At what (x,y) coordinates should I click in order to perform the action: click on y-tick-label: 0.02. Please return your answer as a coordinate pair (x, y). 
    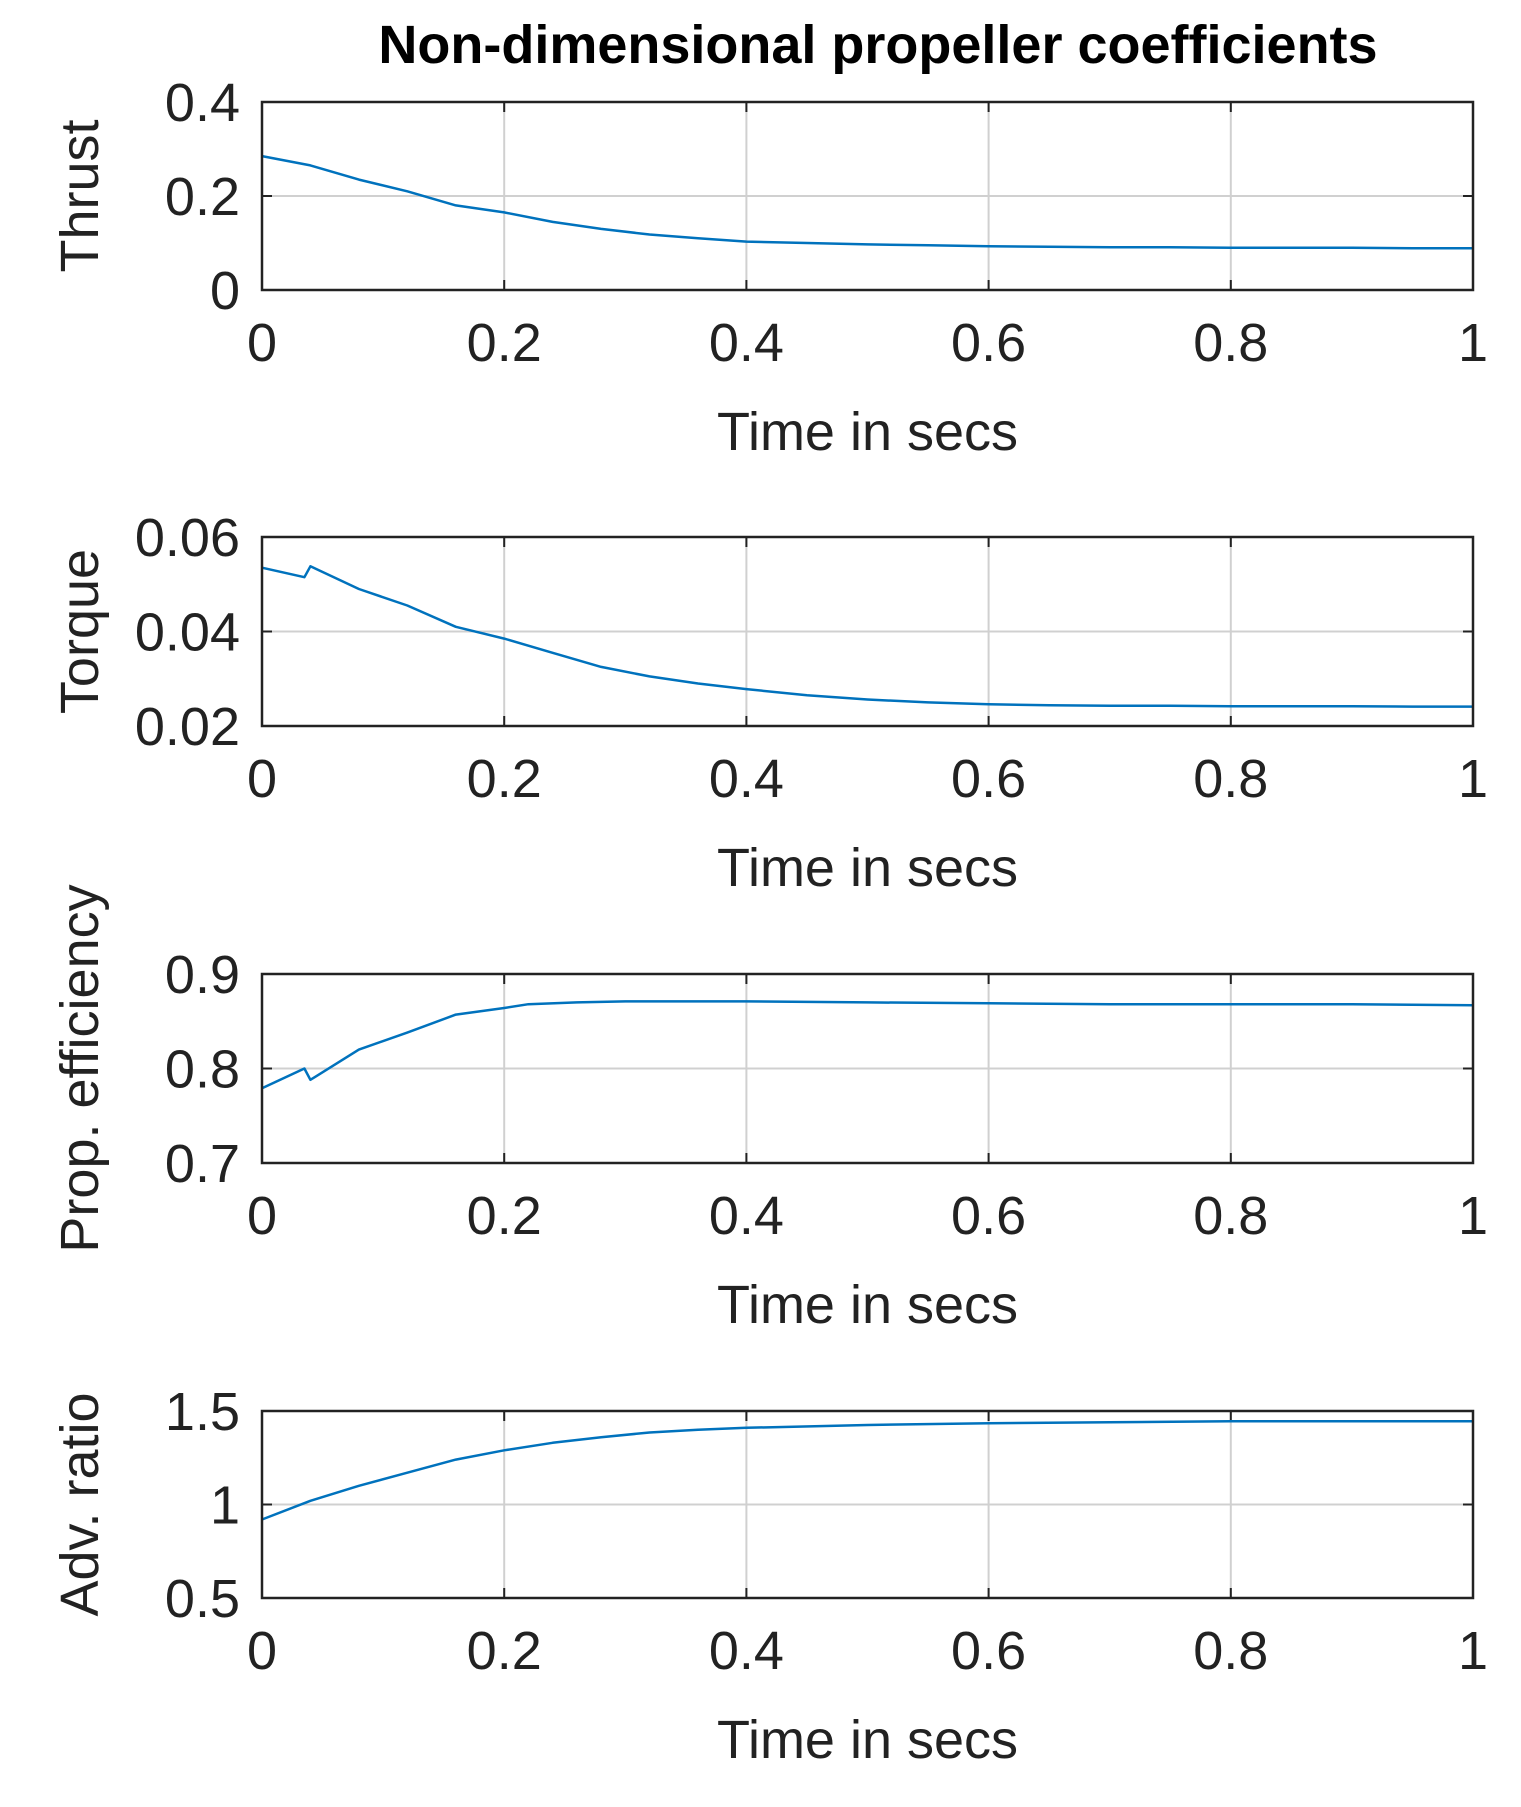
    Looking at the image, I should click on (187, 727).